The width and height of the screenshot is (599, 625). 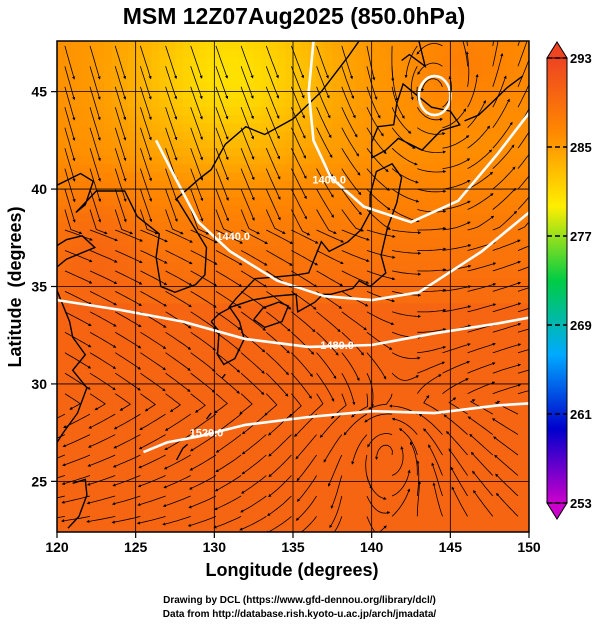 I want to click on y-tick-label: 35, so click(x=39, y=287).